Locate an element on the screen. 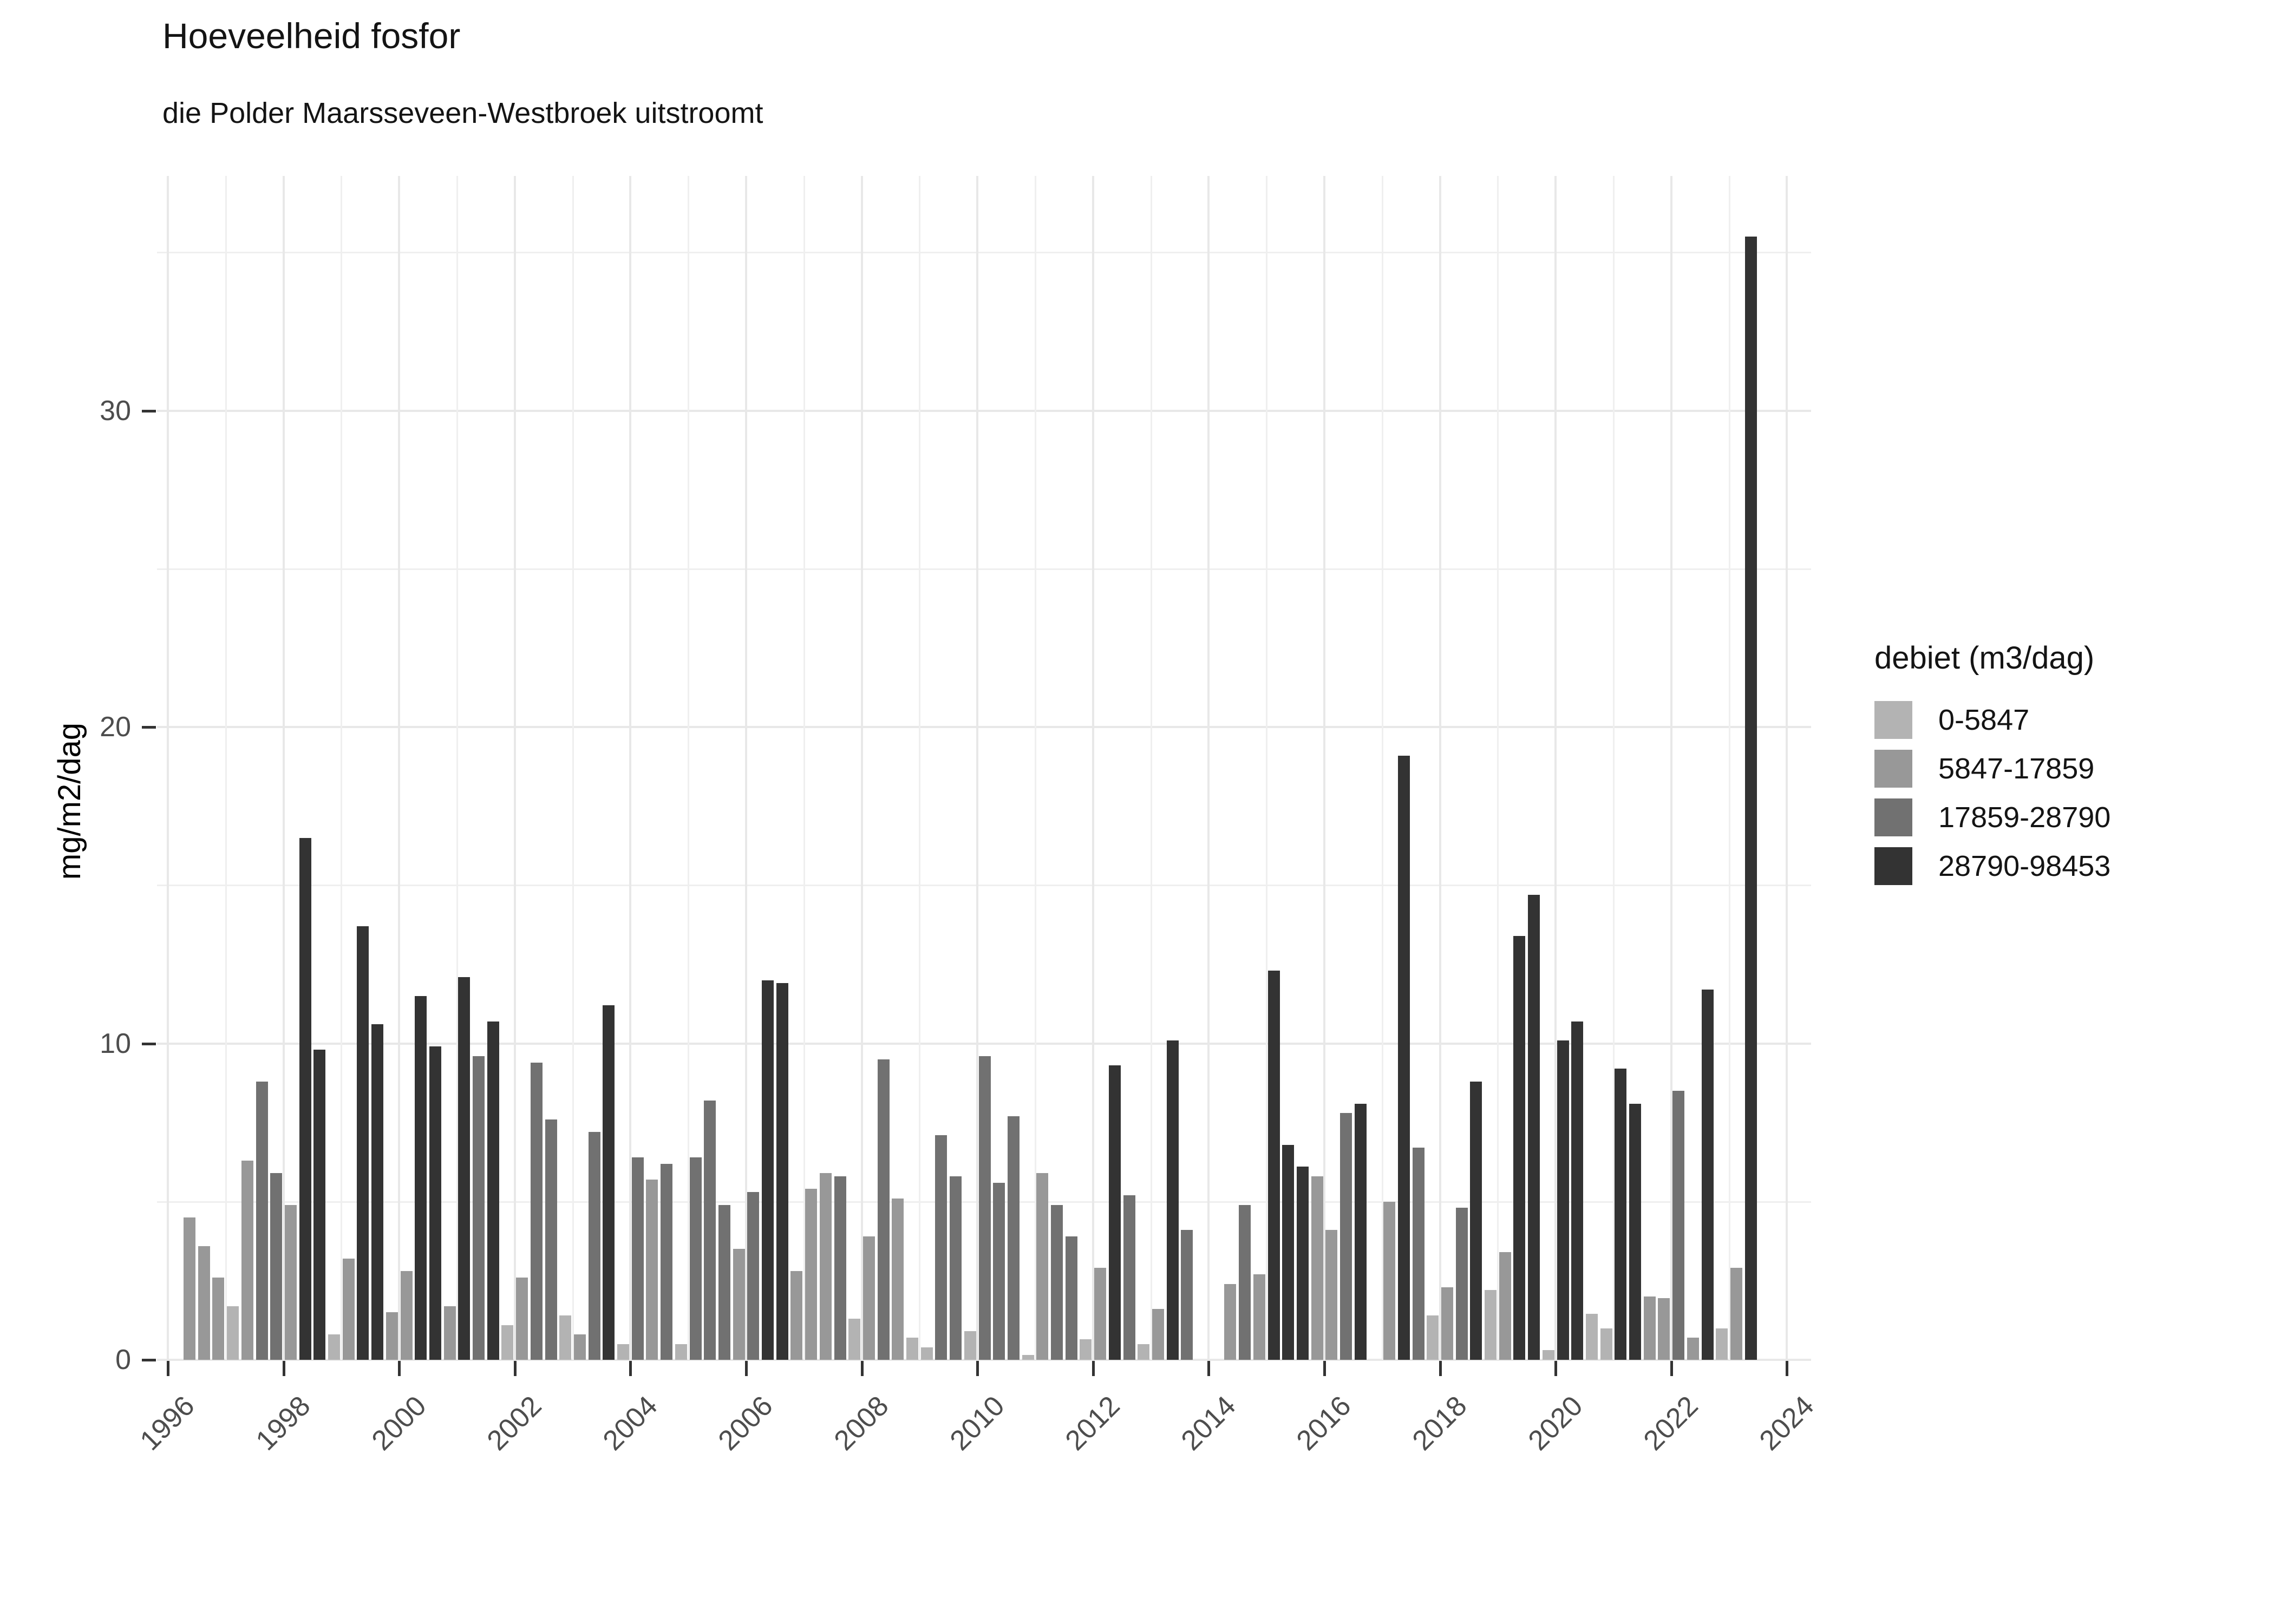  bar-2016q1 is located at coordinates (1331, 1295).